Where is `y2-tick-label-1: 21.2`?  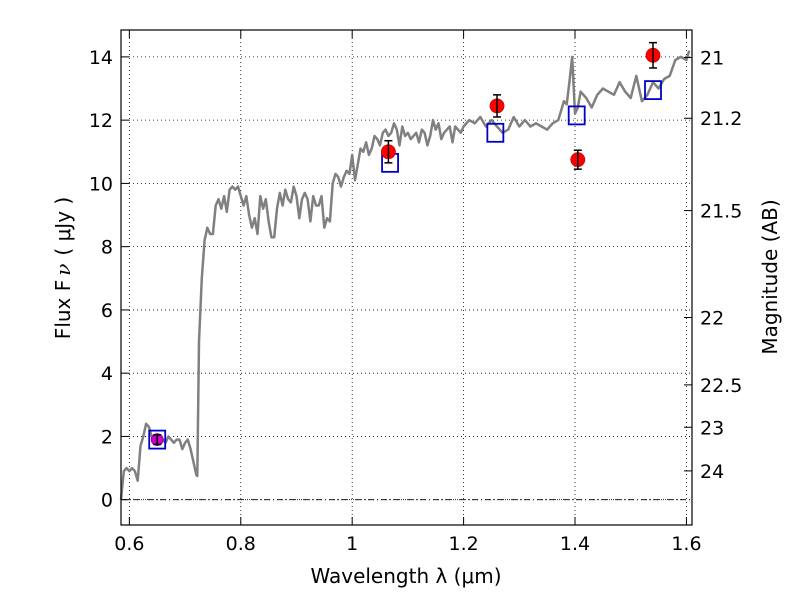
y2-tick-label-1: 21.2 is located at coordinates (721, 119).